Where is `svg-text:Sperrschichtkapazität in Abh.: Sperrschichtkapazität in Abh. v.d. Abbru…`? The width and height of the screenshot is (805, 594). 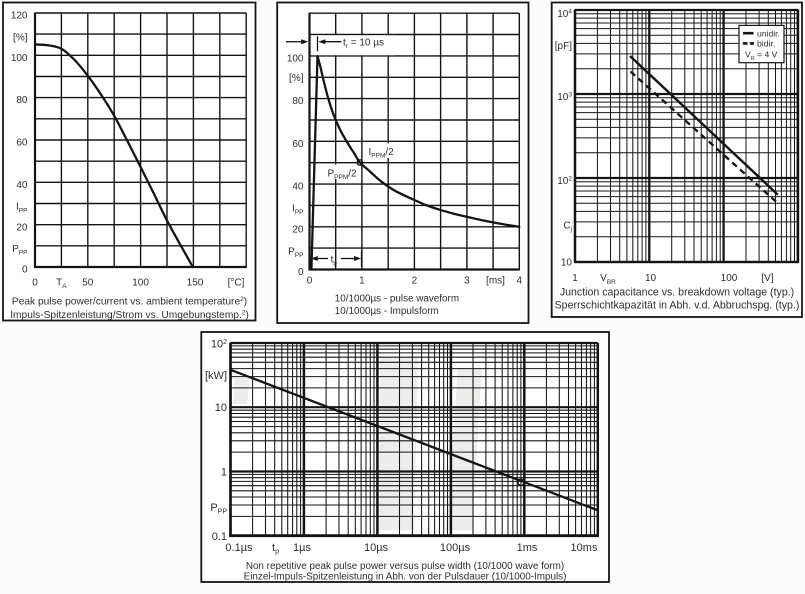 svg-text:Sperrschichtkapazität in Abh.: Sperrschichtkapazität in Abh. v.d. Abbru… is located at coordinates (677, 305).